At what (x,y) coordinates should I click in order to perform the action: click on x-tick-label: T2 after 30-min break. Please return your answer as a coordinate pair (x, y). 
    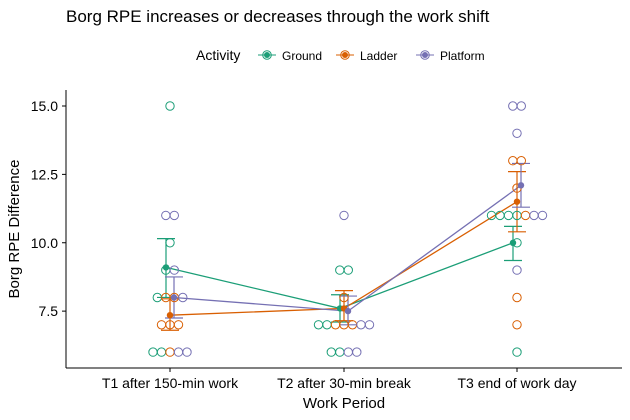
    Looking at the image, I should click on (344, 383).